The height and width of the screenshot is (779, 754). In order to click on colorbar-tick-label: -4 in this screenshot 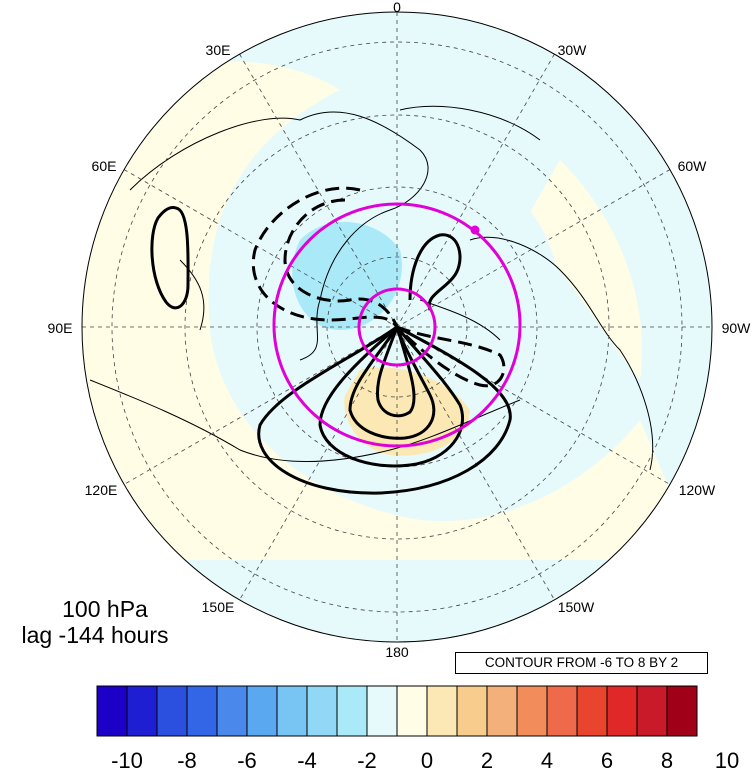, I will do `click(307, 760)`.